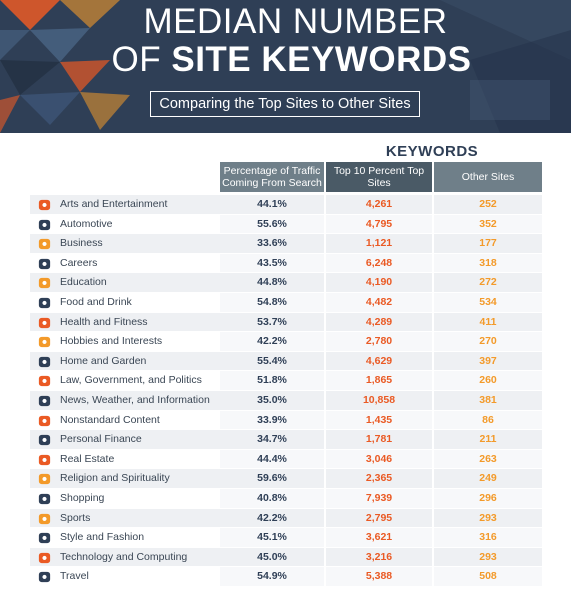 The height and width of the screenshot is (600, 571). What do you see at coordinates (272, 204) in the screenshot?
I see `percentage-cell: 44.1%` at bounding box center [272, 204].